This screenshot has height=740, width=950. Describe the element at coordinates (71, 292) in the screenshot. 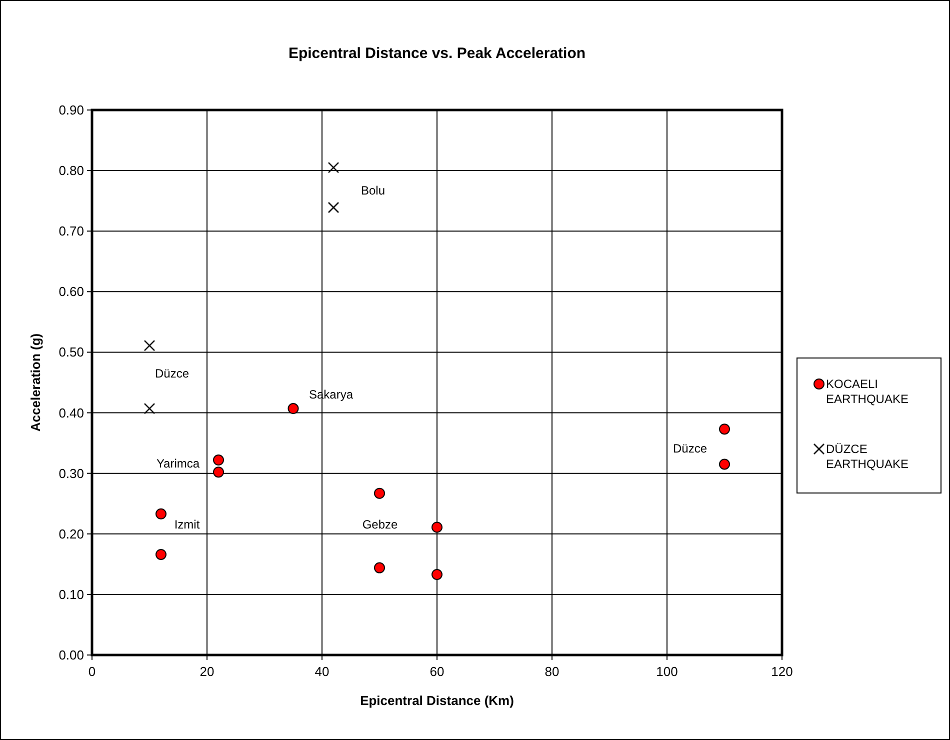

I see `y-tick-label: 0.60` at that location.